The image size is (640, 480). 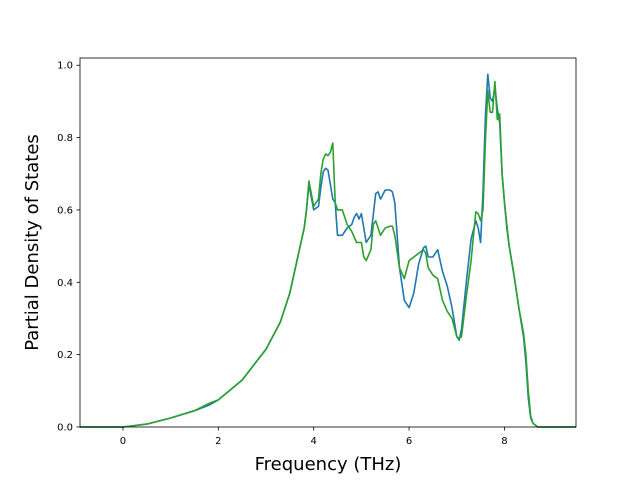 I want to click on x-tick-label: 8, so click(x=504, y=441).